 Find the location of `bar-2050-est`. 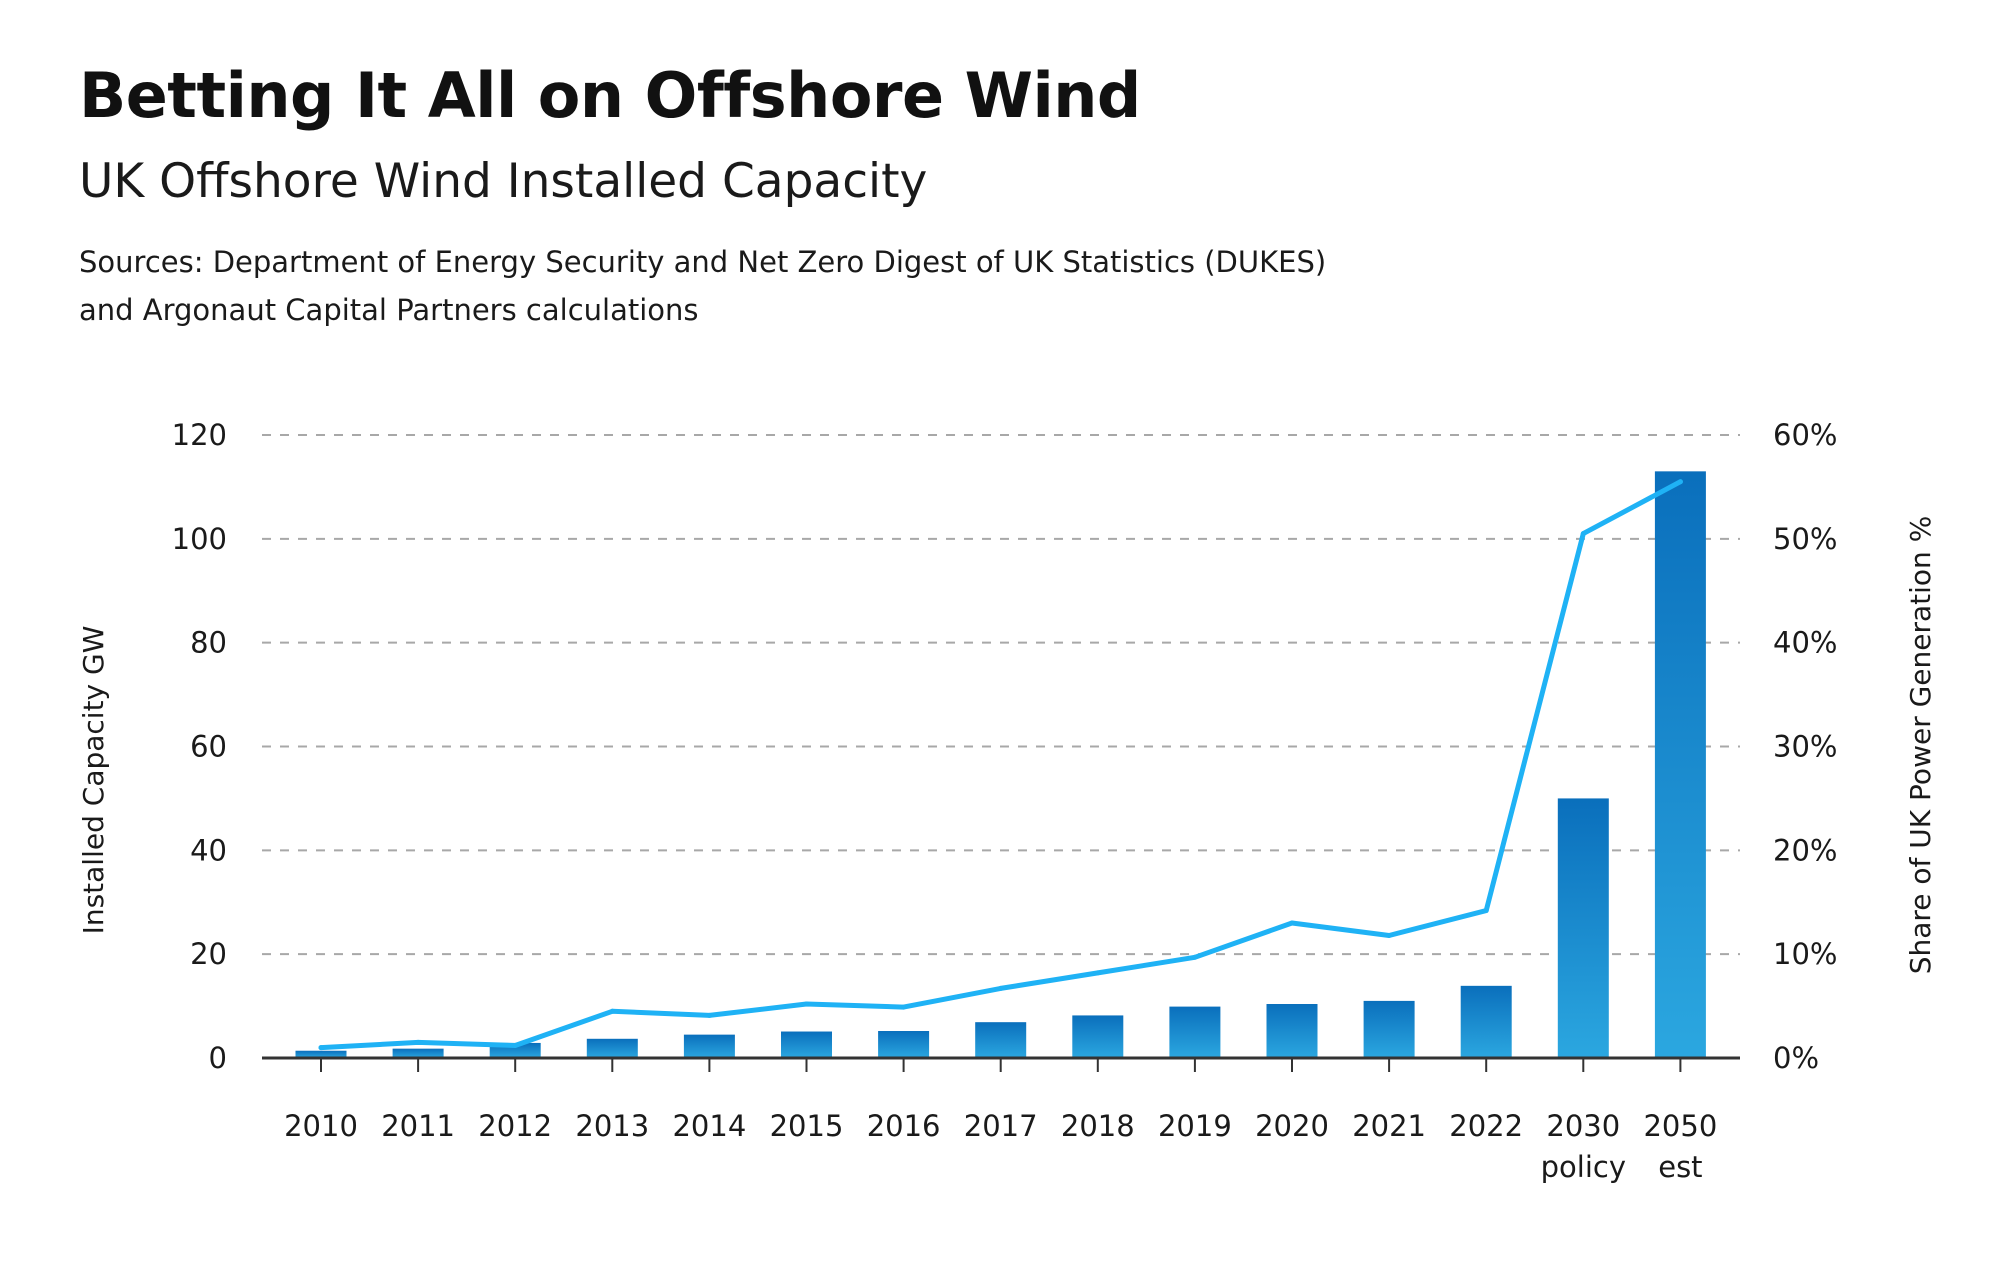

bar-2050-est is located at coordinates (1680, 764).